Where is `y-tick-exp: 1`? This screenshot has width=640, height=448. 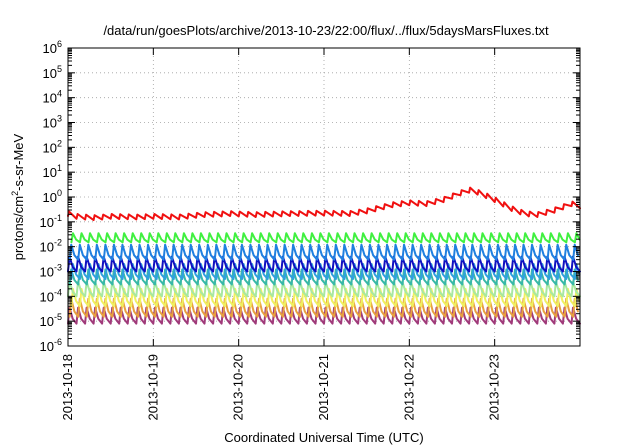
y-tick-exp: 1 is located at coordinates (59, 168).